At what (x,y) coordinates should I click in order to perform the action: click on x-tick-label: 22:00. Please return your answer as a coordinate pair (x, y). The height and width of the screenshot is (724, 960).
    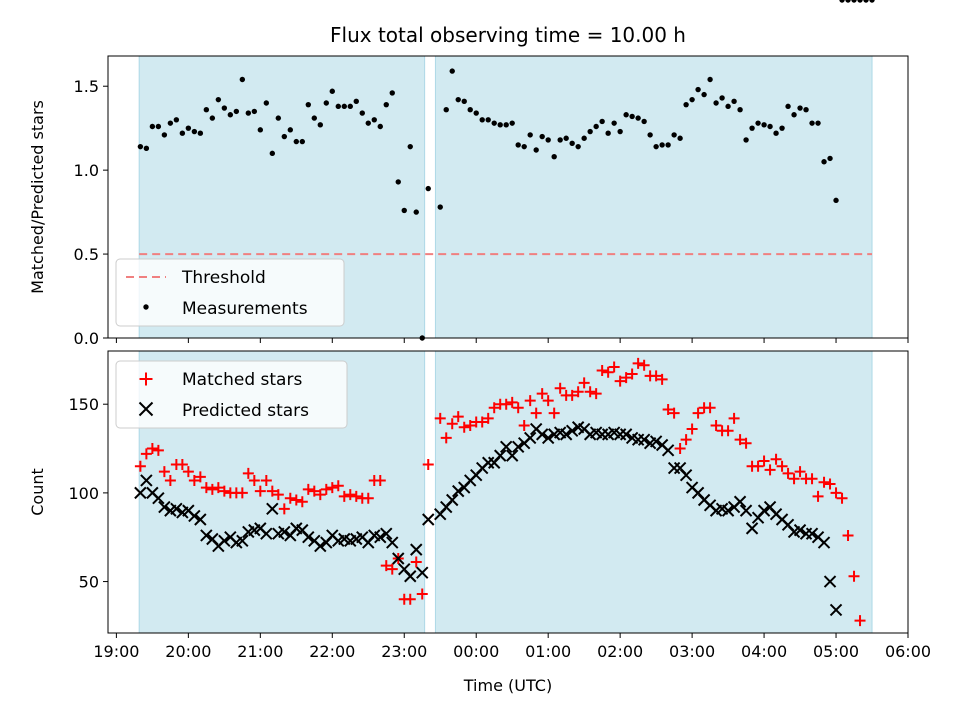
    Looking at the image, I should click on (332, 651).